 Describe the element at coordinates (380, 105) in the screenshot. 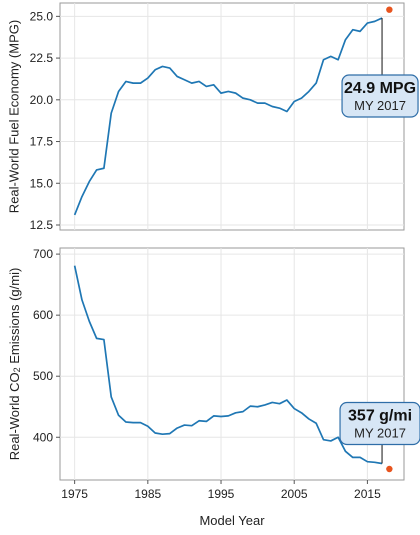

I see `fuel-economy-callout-label: MY 2017` at that location.